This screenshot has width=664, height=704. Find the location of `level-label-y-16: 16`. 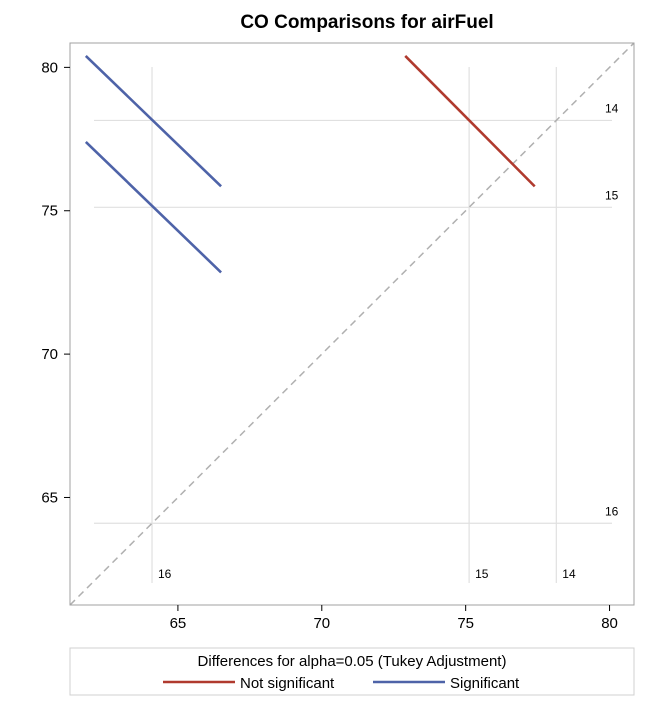

level-label-y-16: 16 is located at coordinates (612, 511).